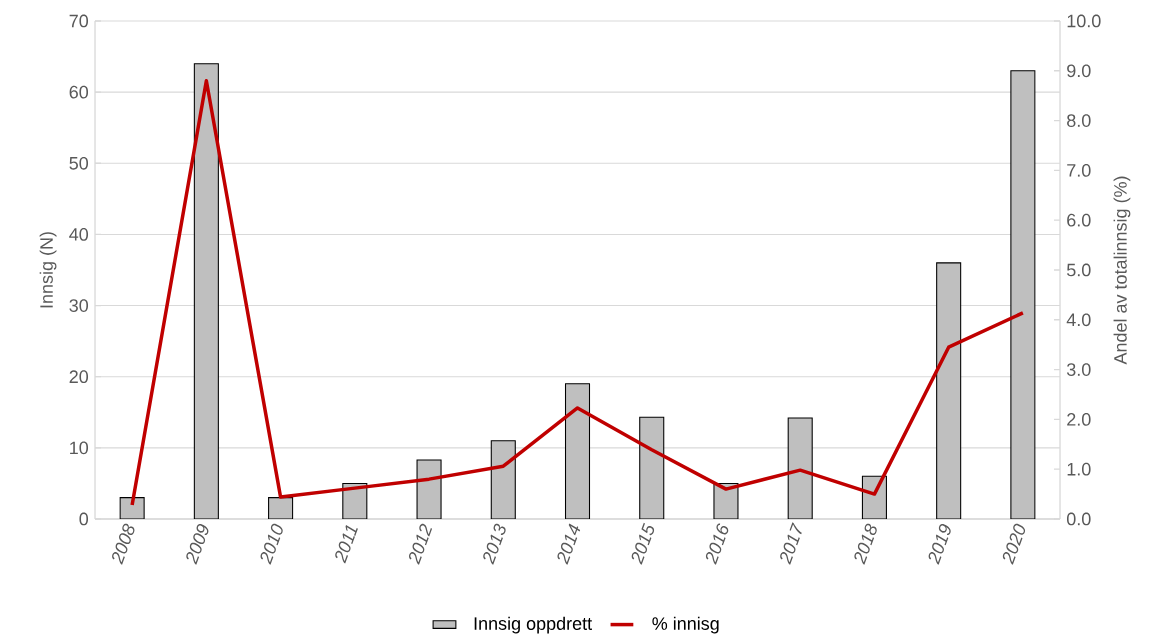  I want to click on x-tick-label: 2011, so click(346, 544).